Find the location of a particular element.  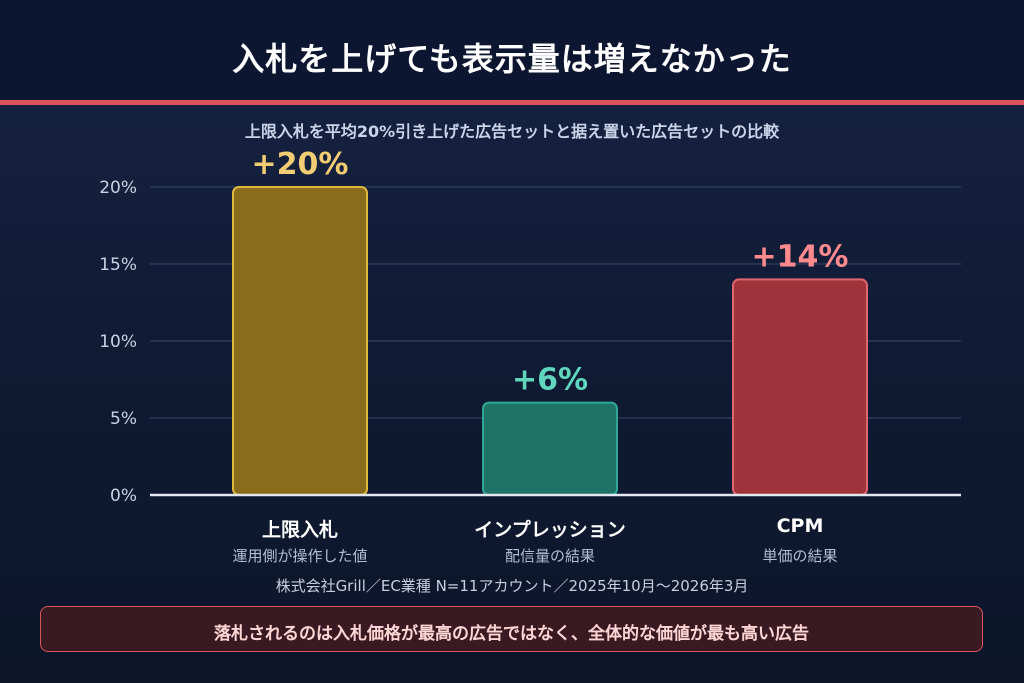

bar-value-label: +20% is located at coordinates (300, 164).